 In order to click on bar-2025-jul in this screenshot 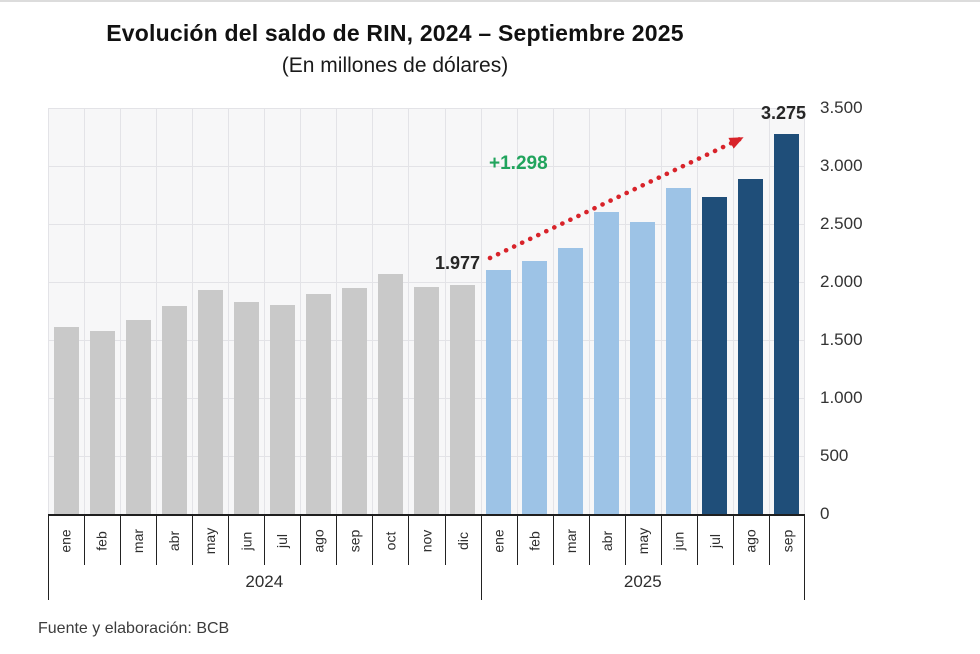, I will do `click(714, 355)`.